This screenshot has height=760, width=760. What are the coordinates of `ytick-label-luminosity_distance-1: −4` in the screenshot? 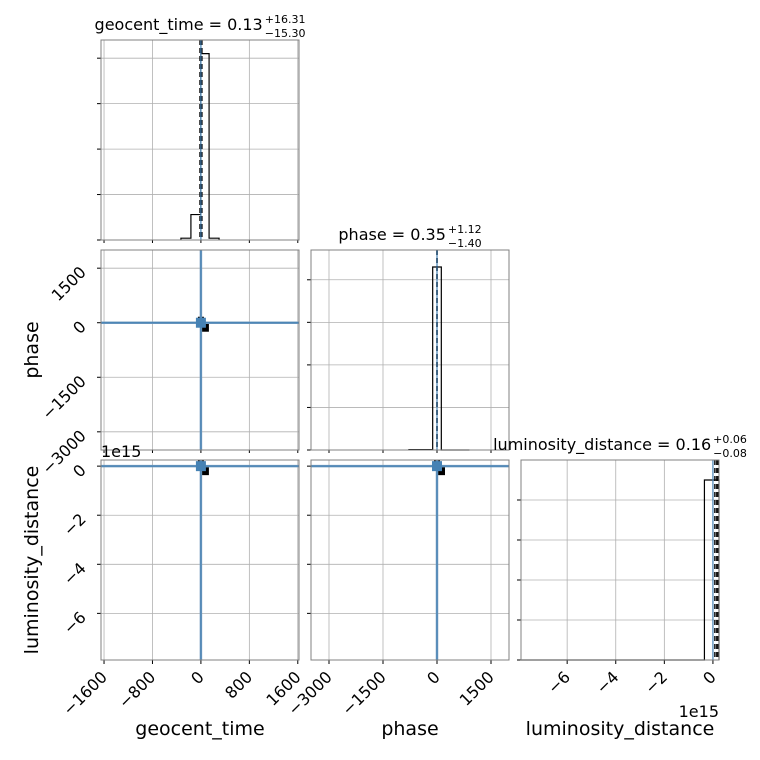 It's located at (75, 574).